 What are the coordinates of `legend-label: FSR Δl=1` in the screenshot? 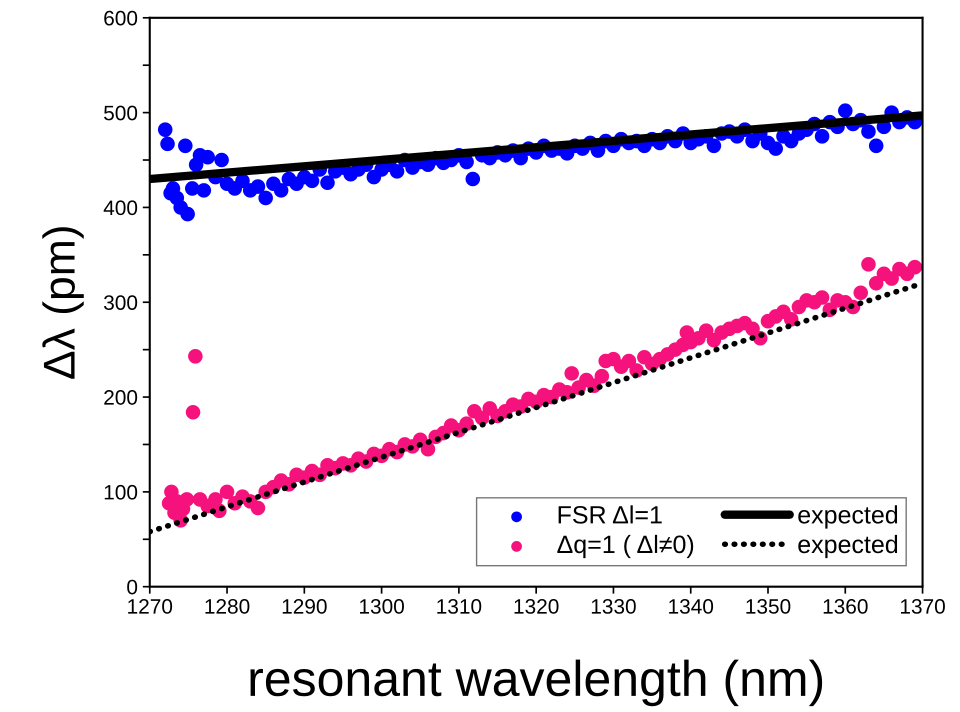 It's located at (610, 514).